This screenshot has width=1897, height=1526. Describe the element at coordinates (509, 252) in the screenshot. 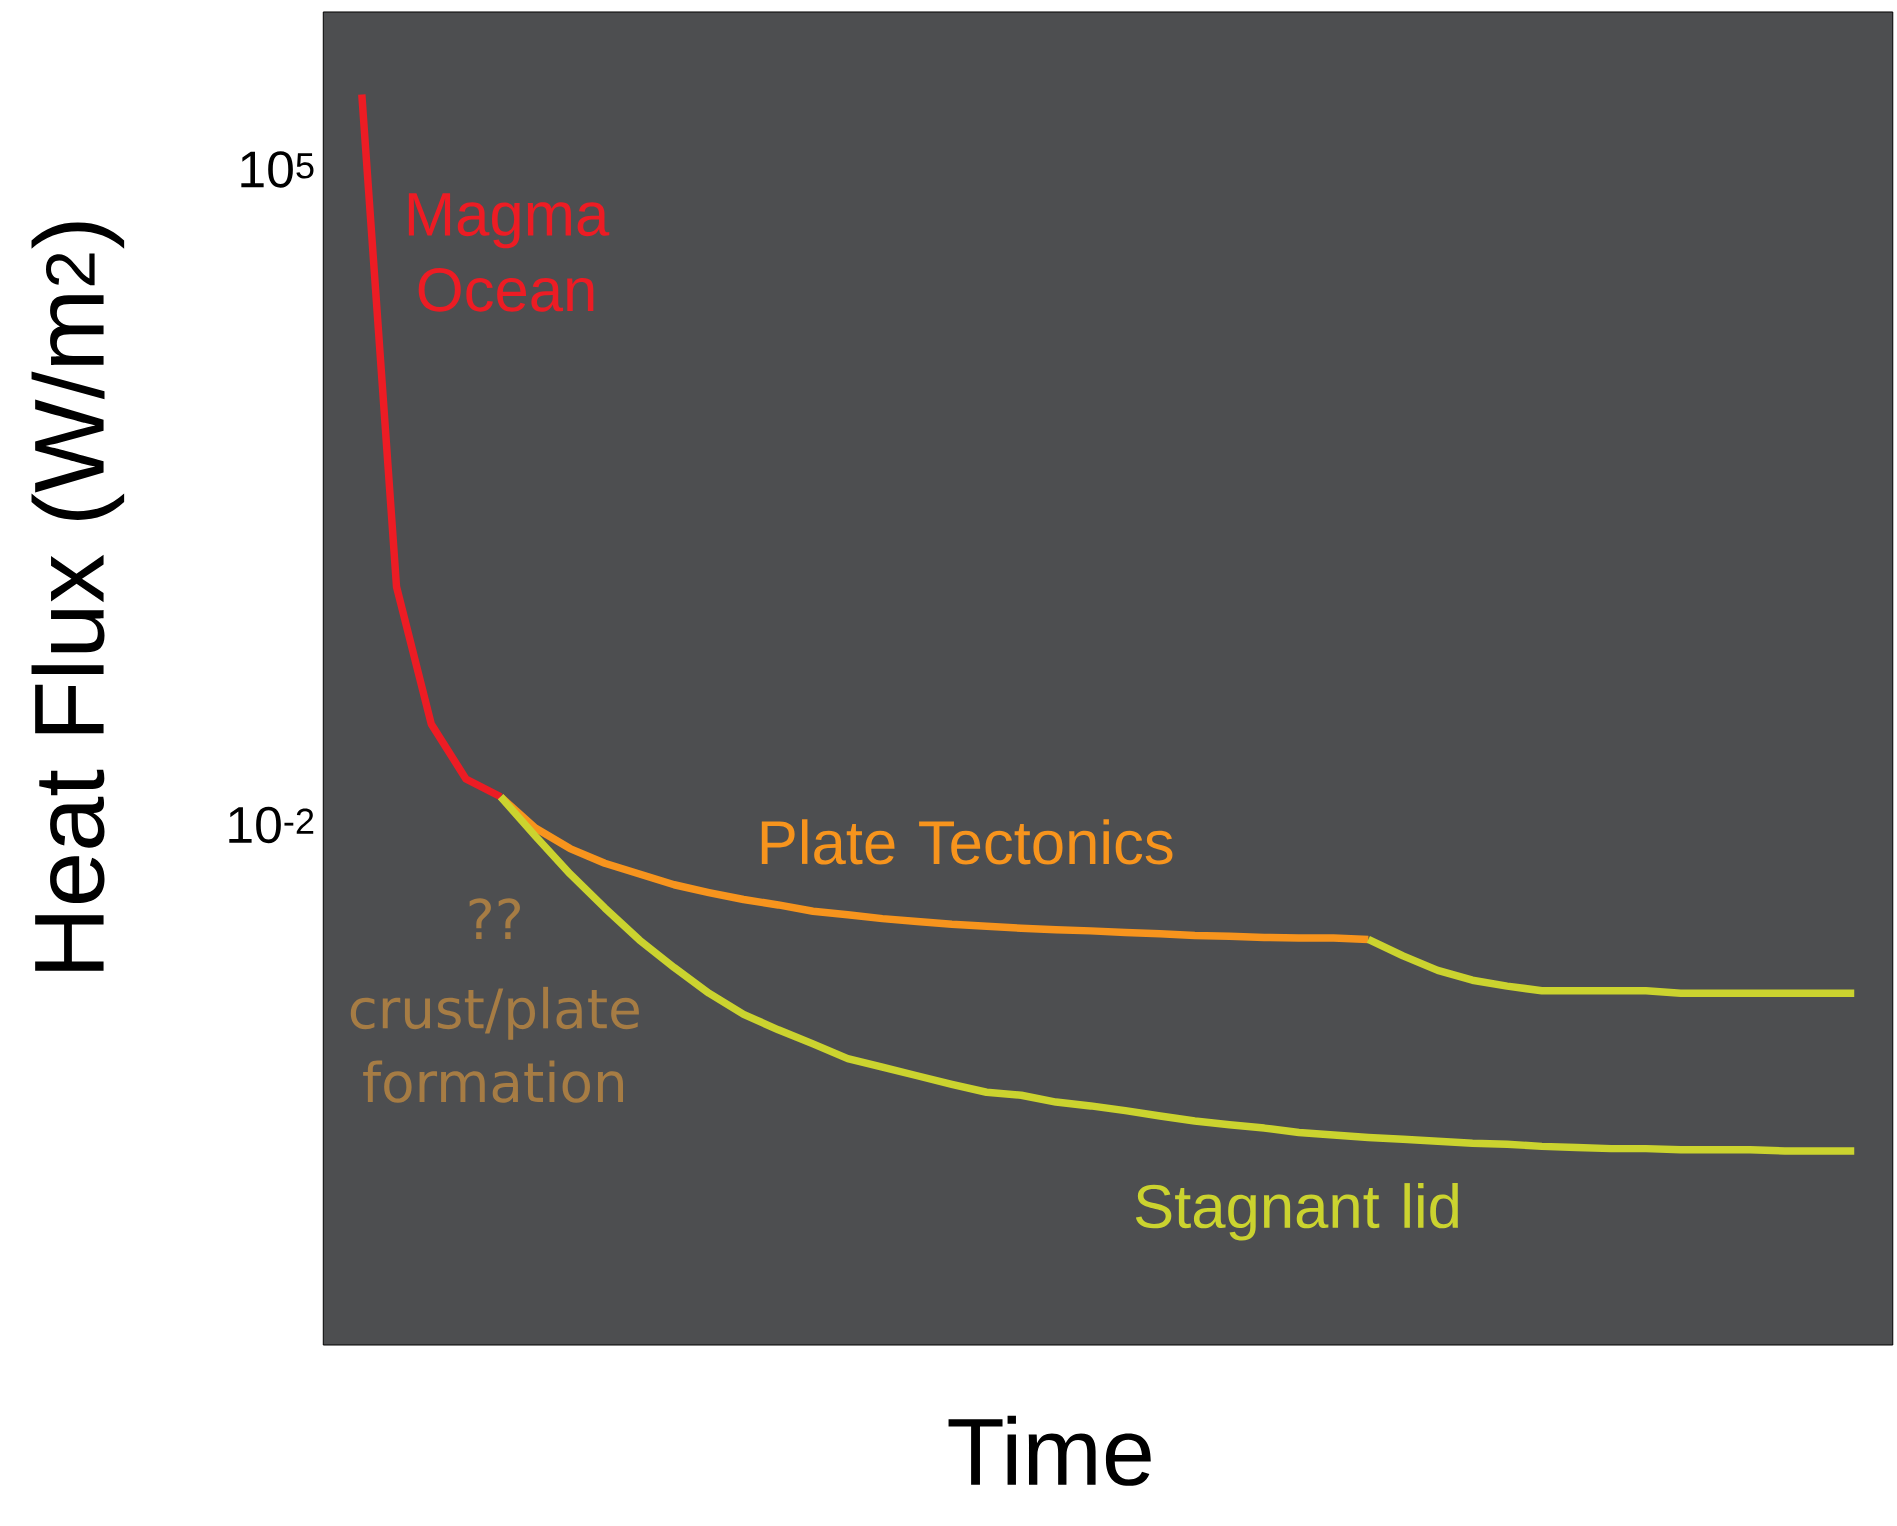

I see `series-label: Magma Ocean` at that location.